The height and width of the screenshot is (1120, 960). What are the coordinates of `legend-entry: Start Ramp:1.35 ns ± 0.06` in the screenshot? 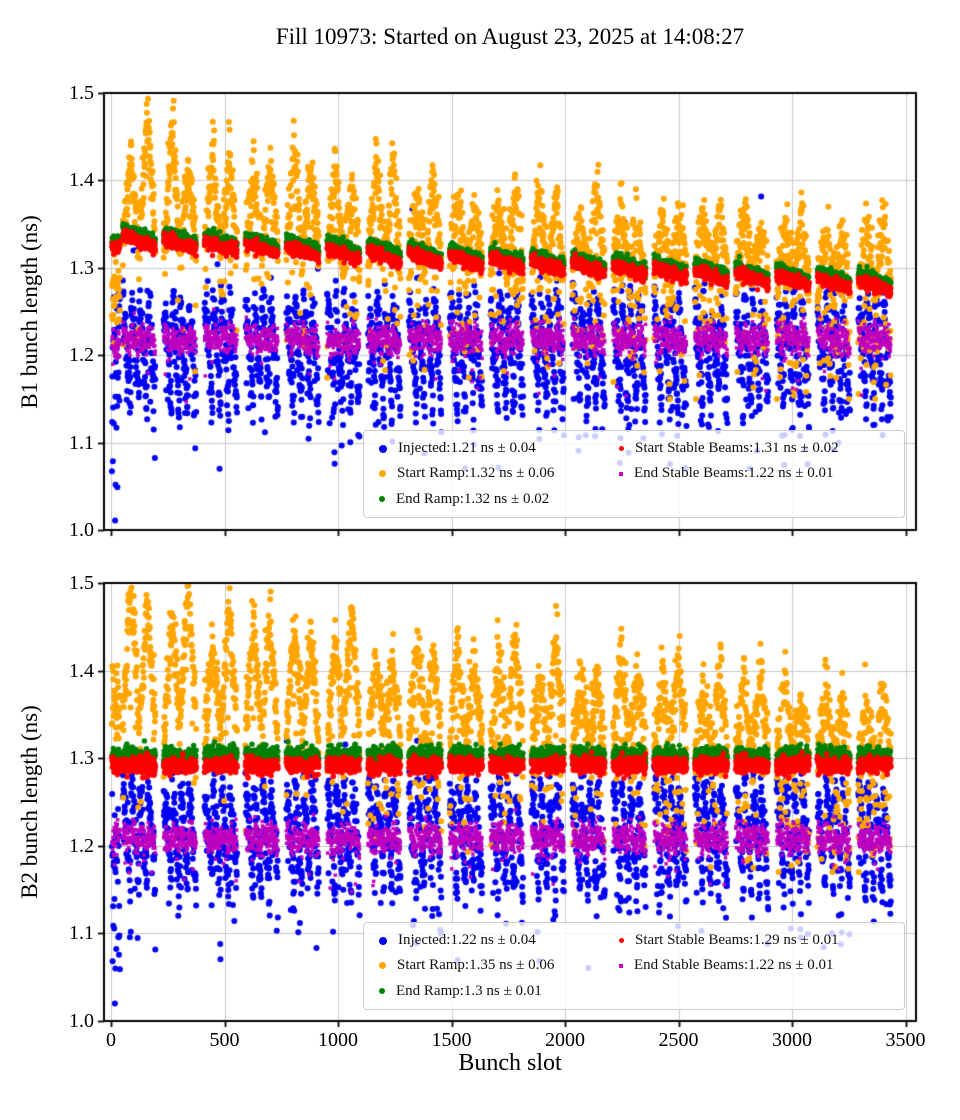 It's located at (499, 965).